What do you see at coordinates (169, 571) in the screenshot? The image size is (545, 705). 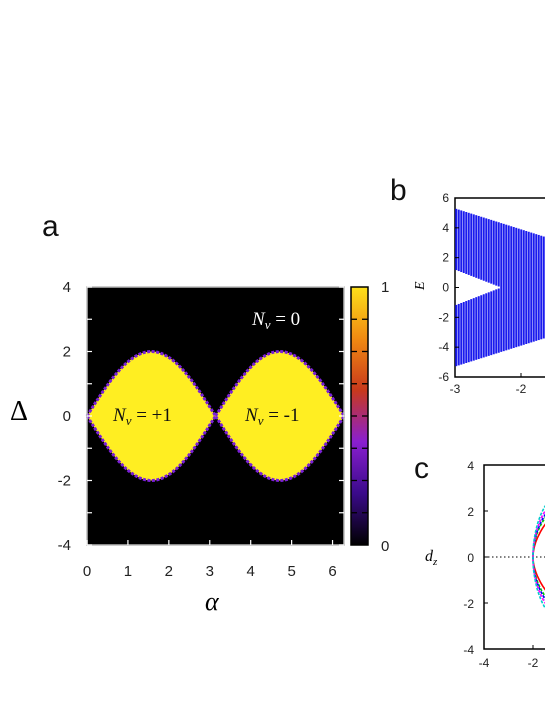 I see `x-tick-label: 2` at bounding box center [169, 571].